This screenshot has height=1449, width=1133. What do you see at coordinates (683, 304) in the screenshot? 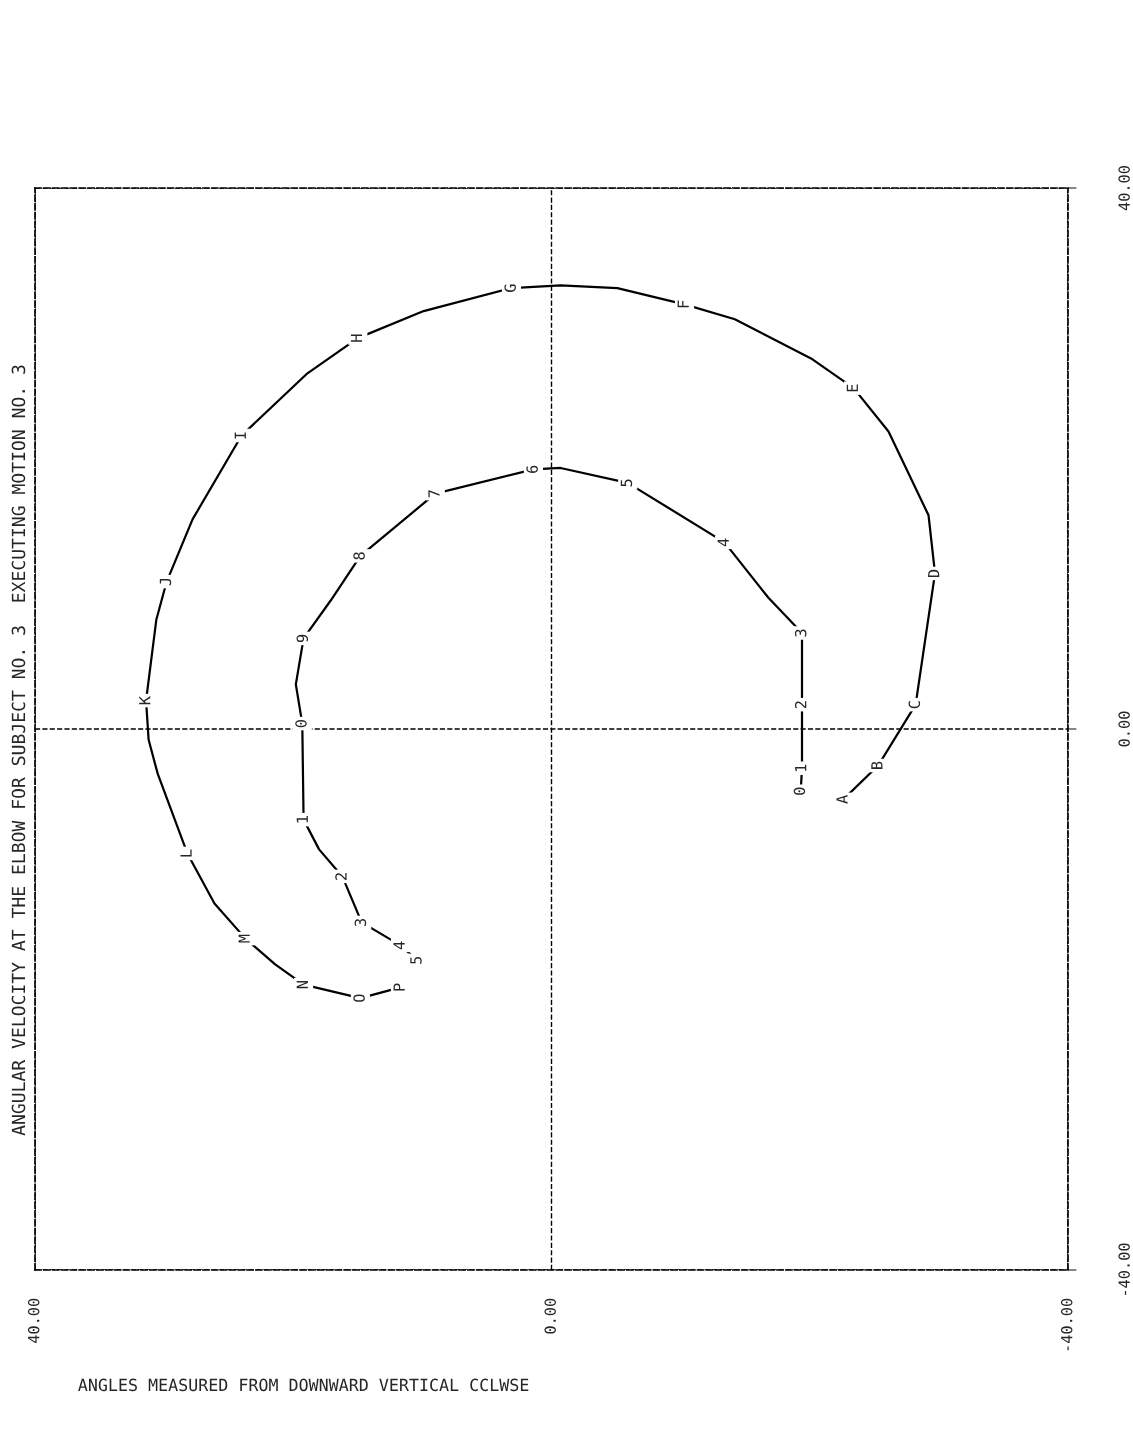
I see `annotation: F` at bounding box center [683, 304].